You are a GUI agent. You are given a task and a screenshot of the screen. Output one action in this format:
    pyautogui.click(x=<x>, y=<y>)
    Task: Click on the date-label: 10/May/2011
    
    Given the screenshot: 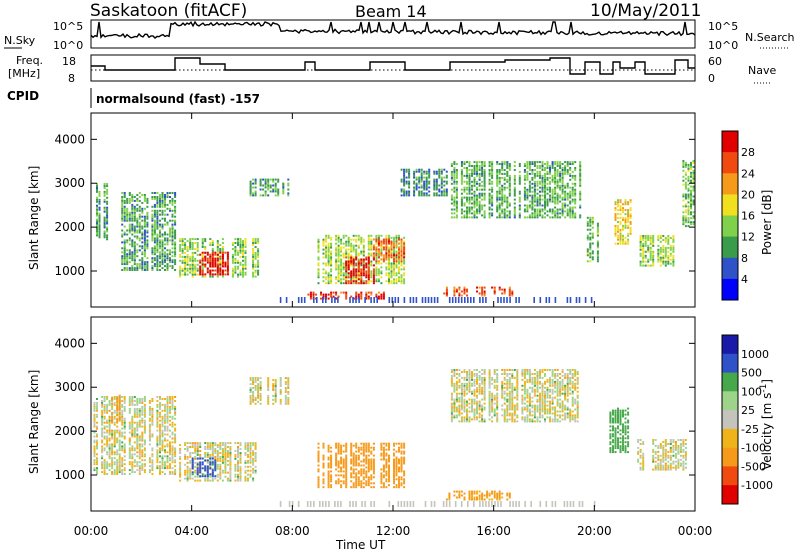 What is the action you would take?
    pyautogui.click(x=646, y=11)
    